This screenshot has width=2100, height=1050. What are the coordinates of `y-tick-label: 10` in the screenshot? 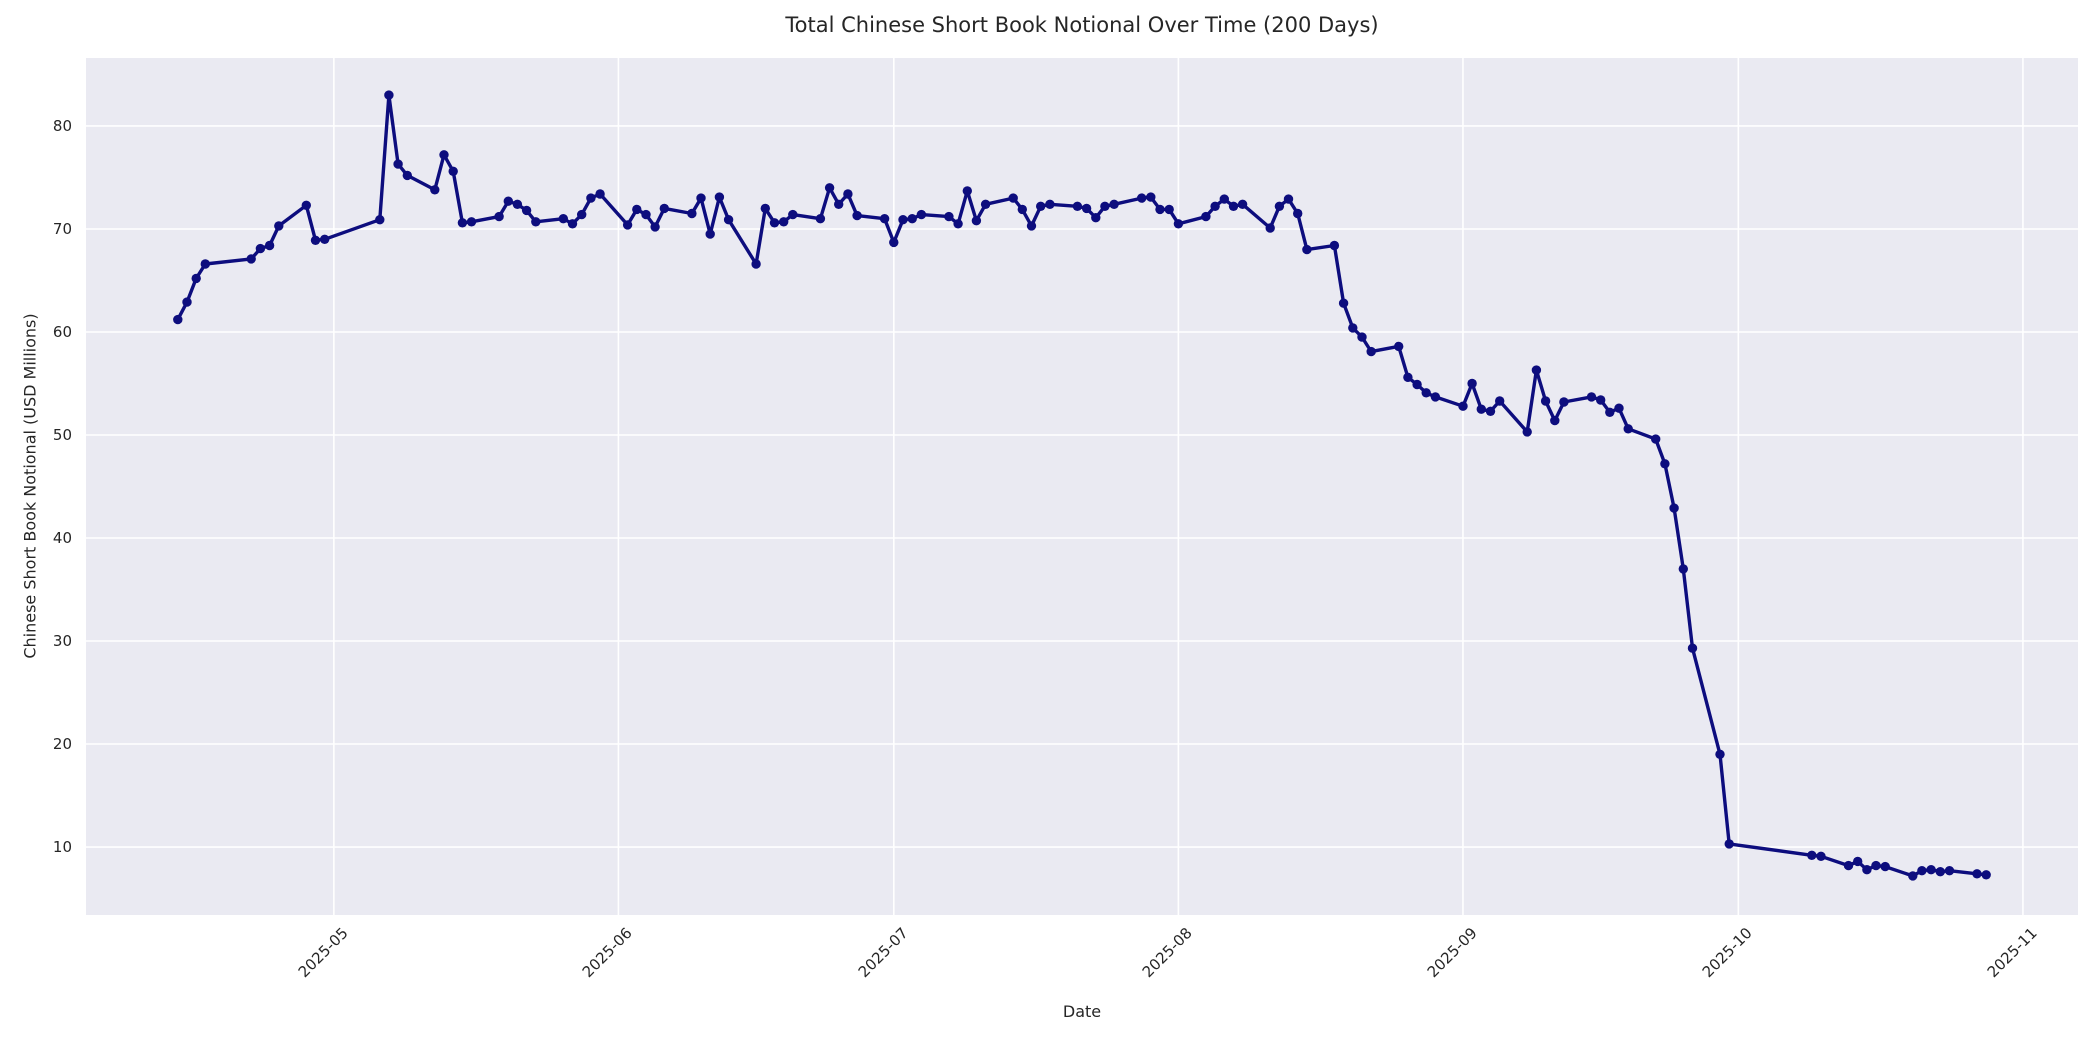 It's located at (62, 847).